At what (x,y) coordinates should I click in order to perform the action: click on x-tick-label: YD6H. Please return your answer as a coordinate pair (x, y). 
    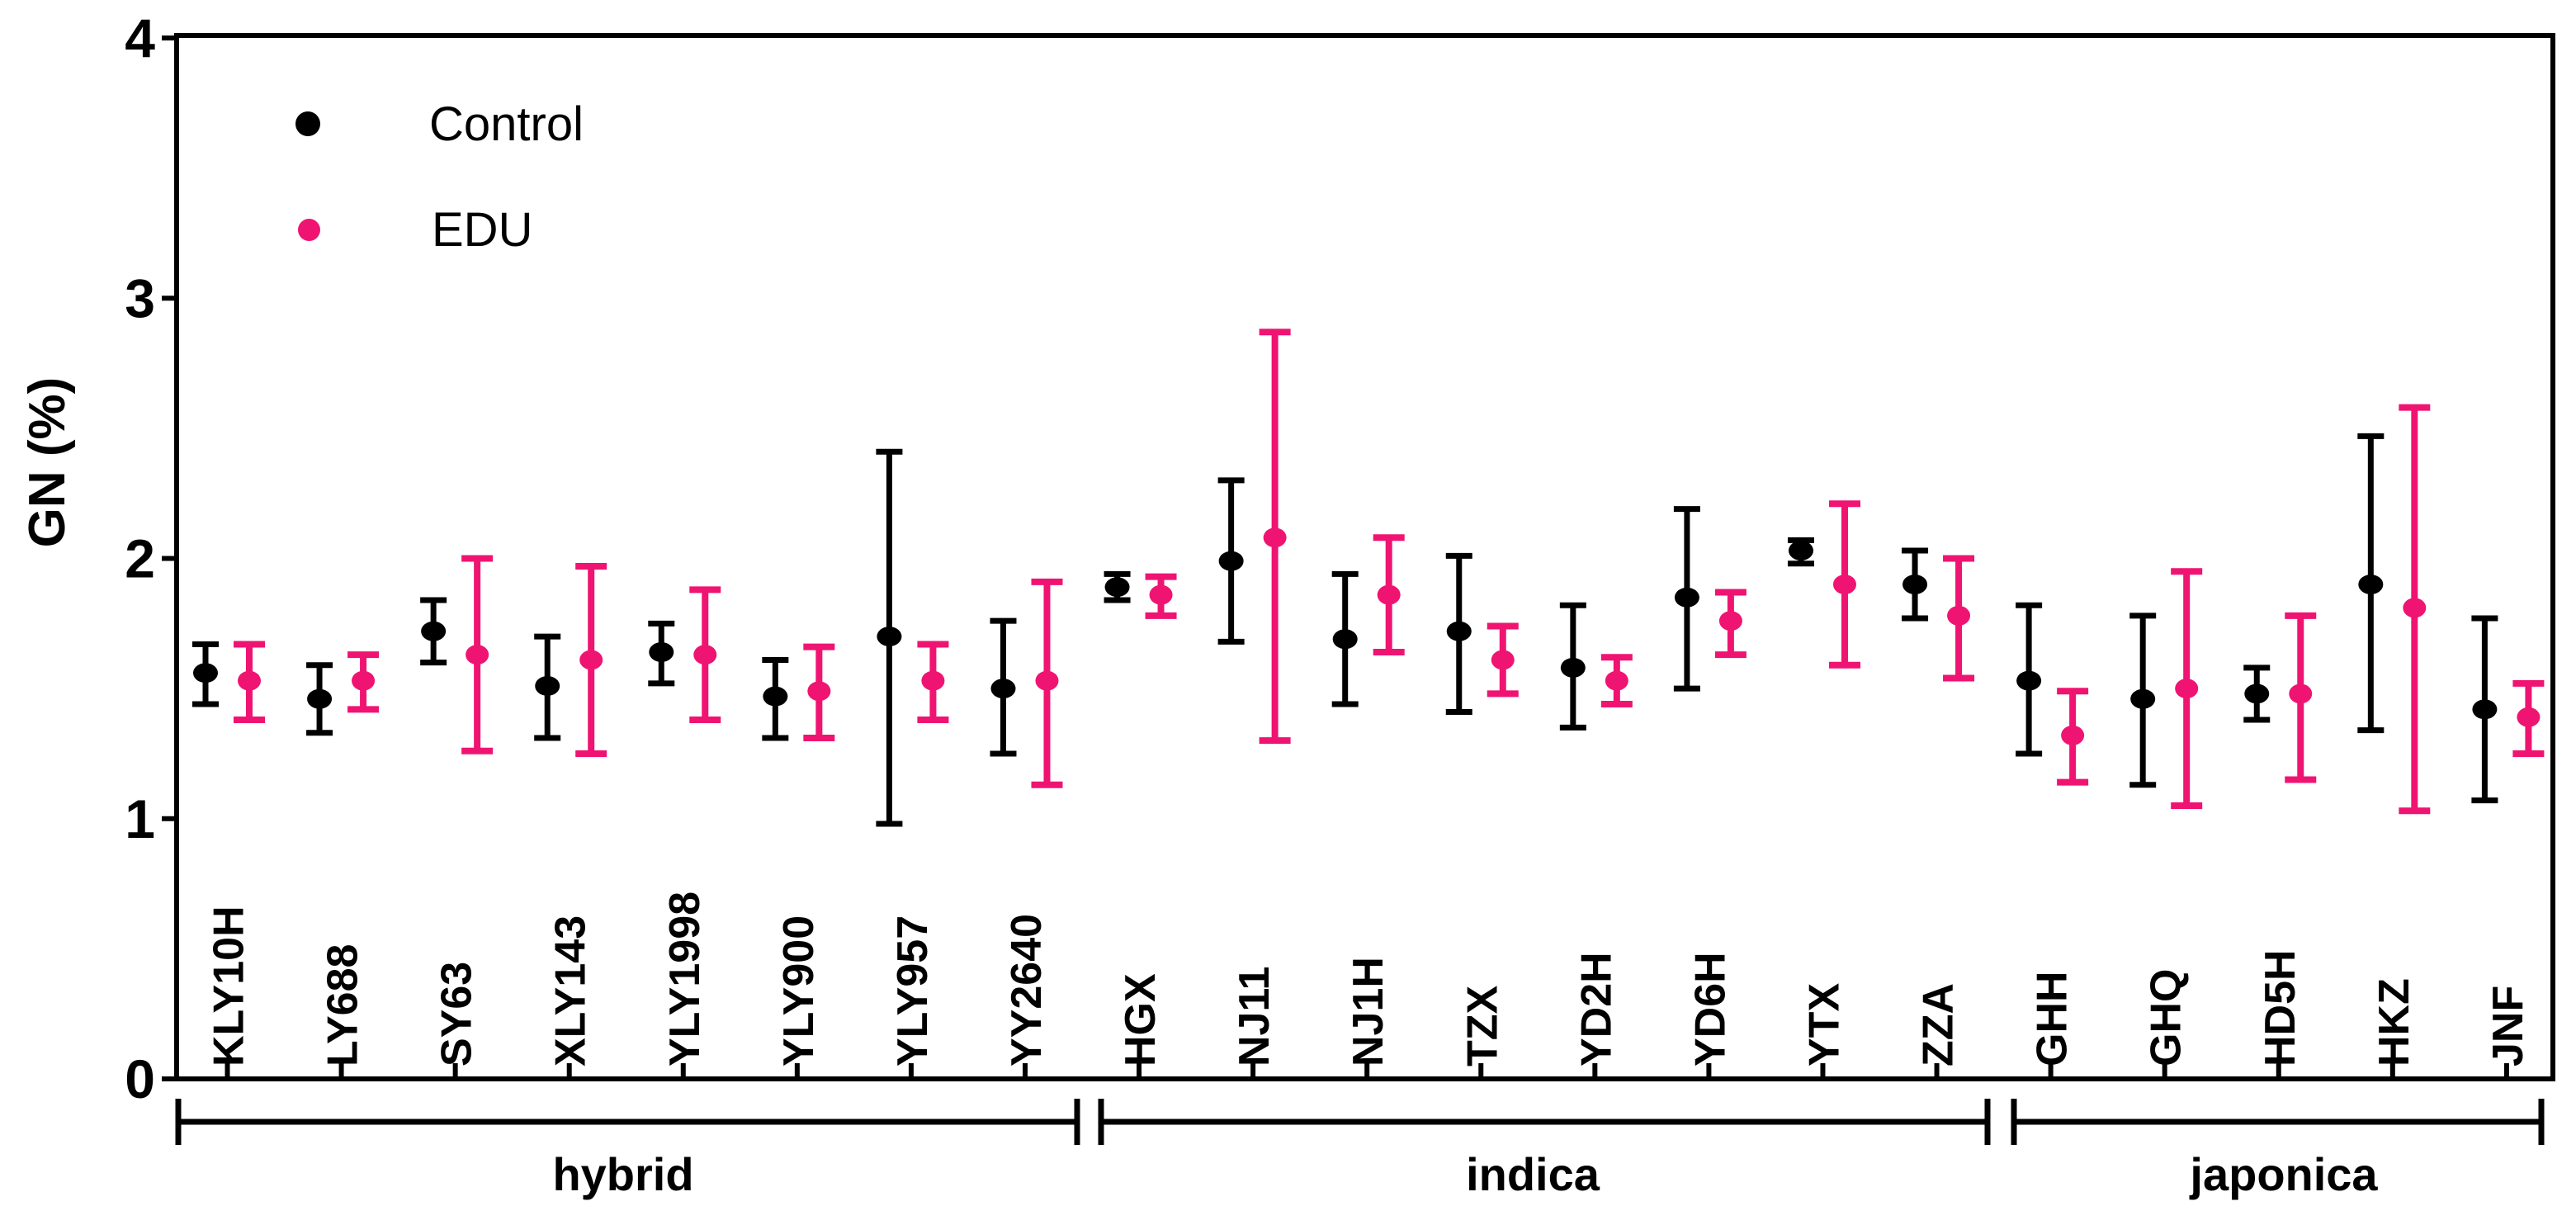
    Looking at the image, I should click on (1710, 1010).